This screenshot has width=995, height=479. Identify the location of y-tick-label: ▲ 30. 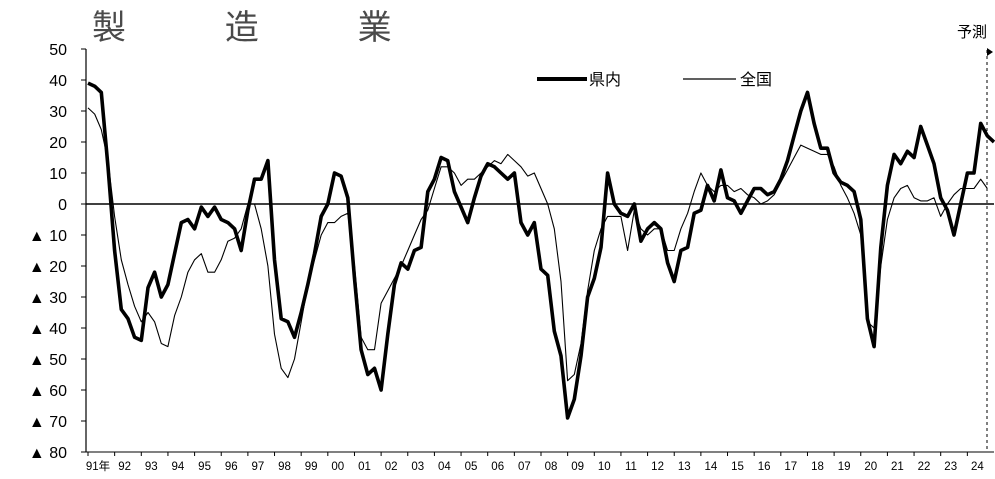
(48, 298).